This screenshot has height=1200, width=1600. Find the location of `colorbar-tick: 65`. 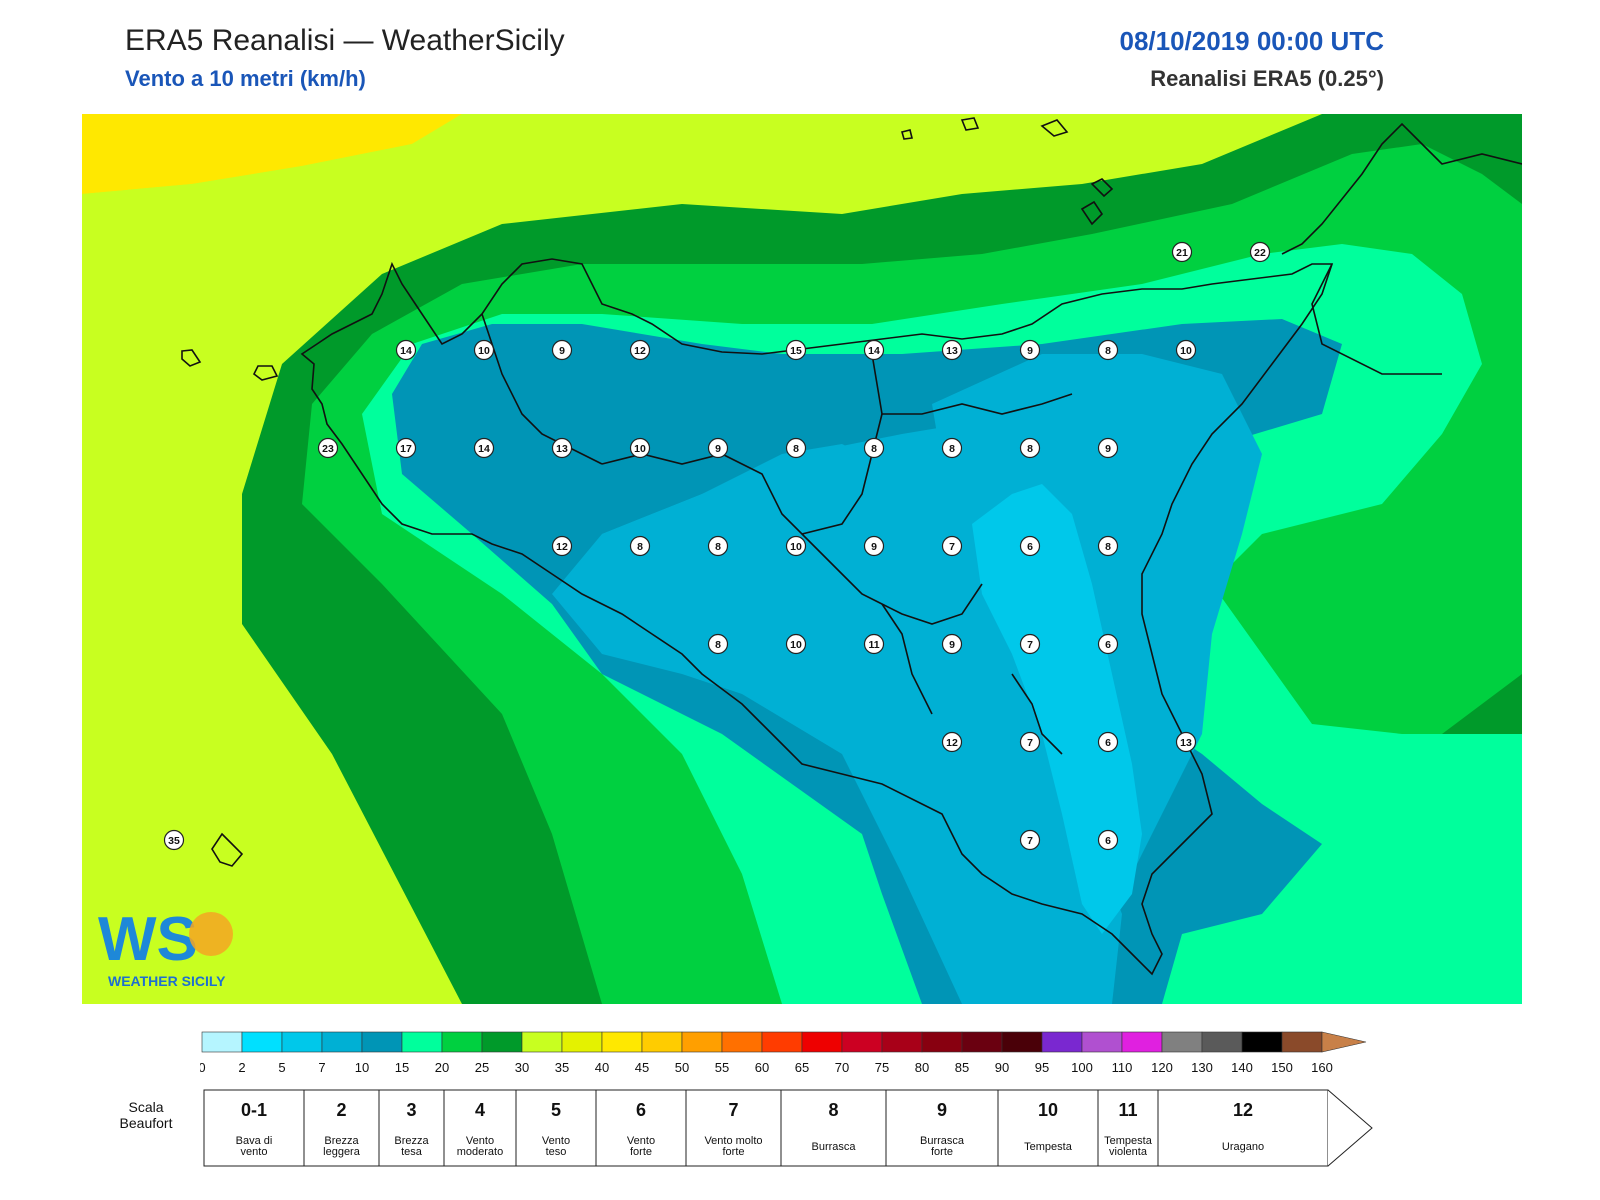

colorbar-tick: 65 is located at coordinates (802, 1067).